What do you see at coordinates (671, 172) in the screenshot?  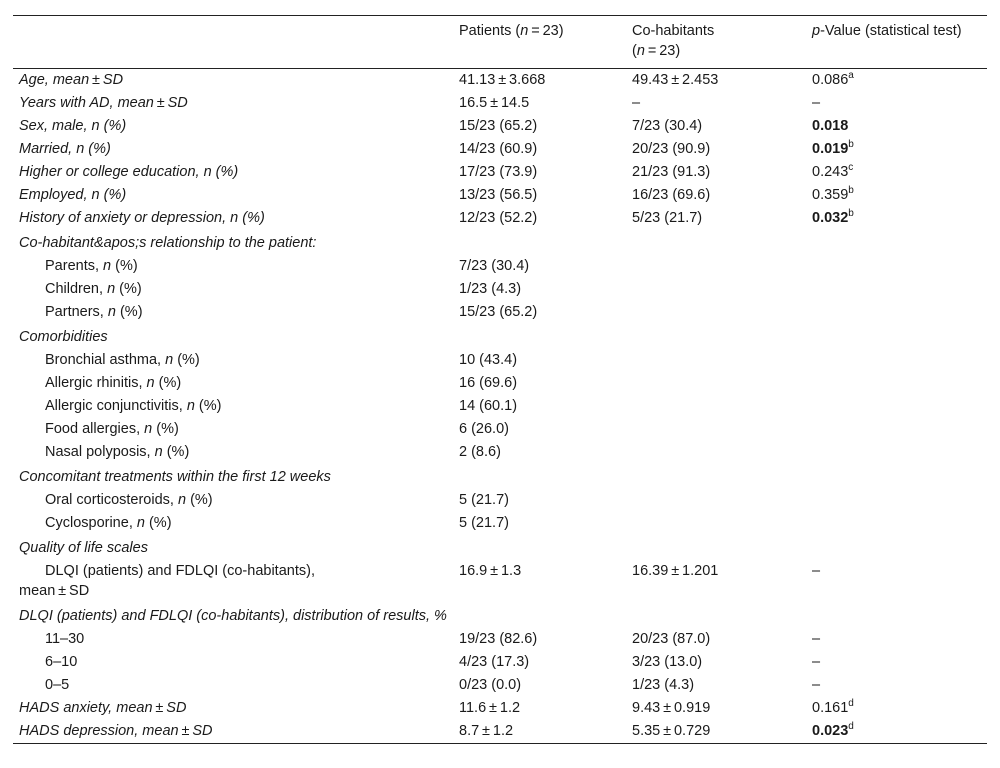 I see `cell-cohabitants: 21/23 (91.3)` at bounding box center [671, 172].